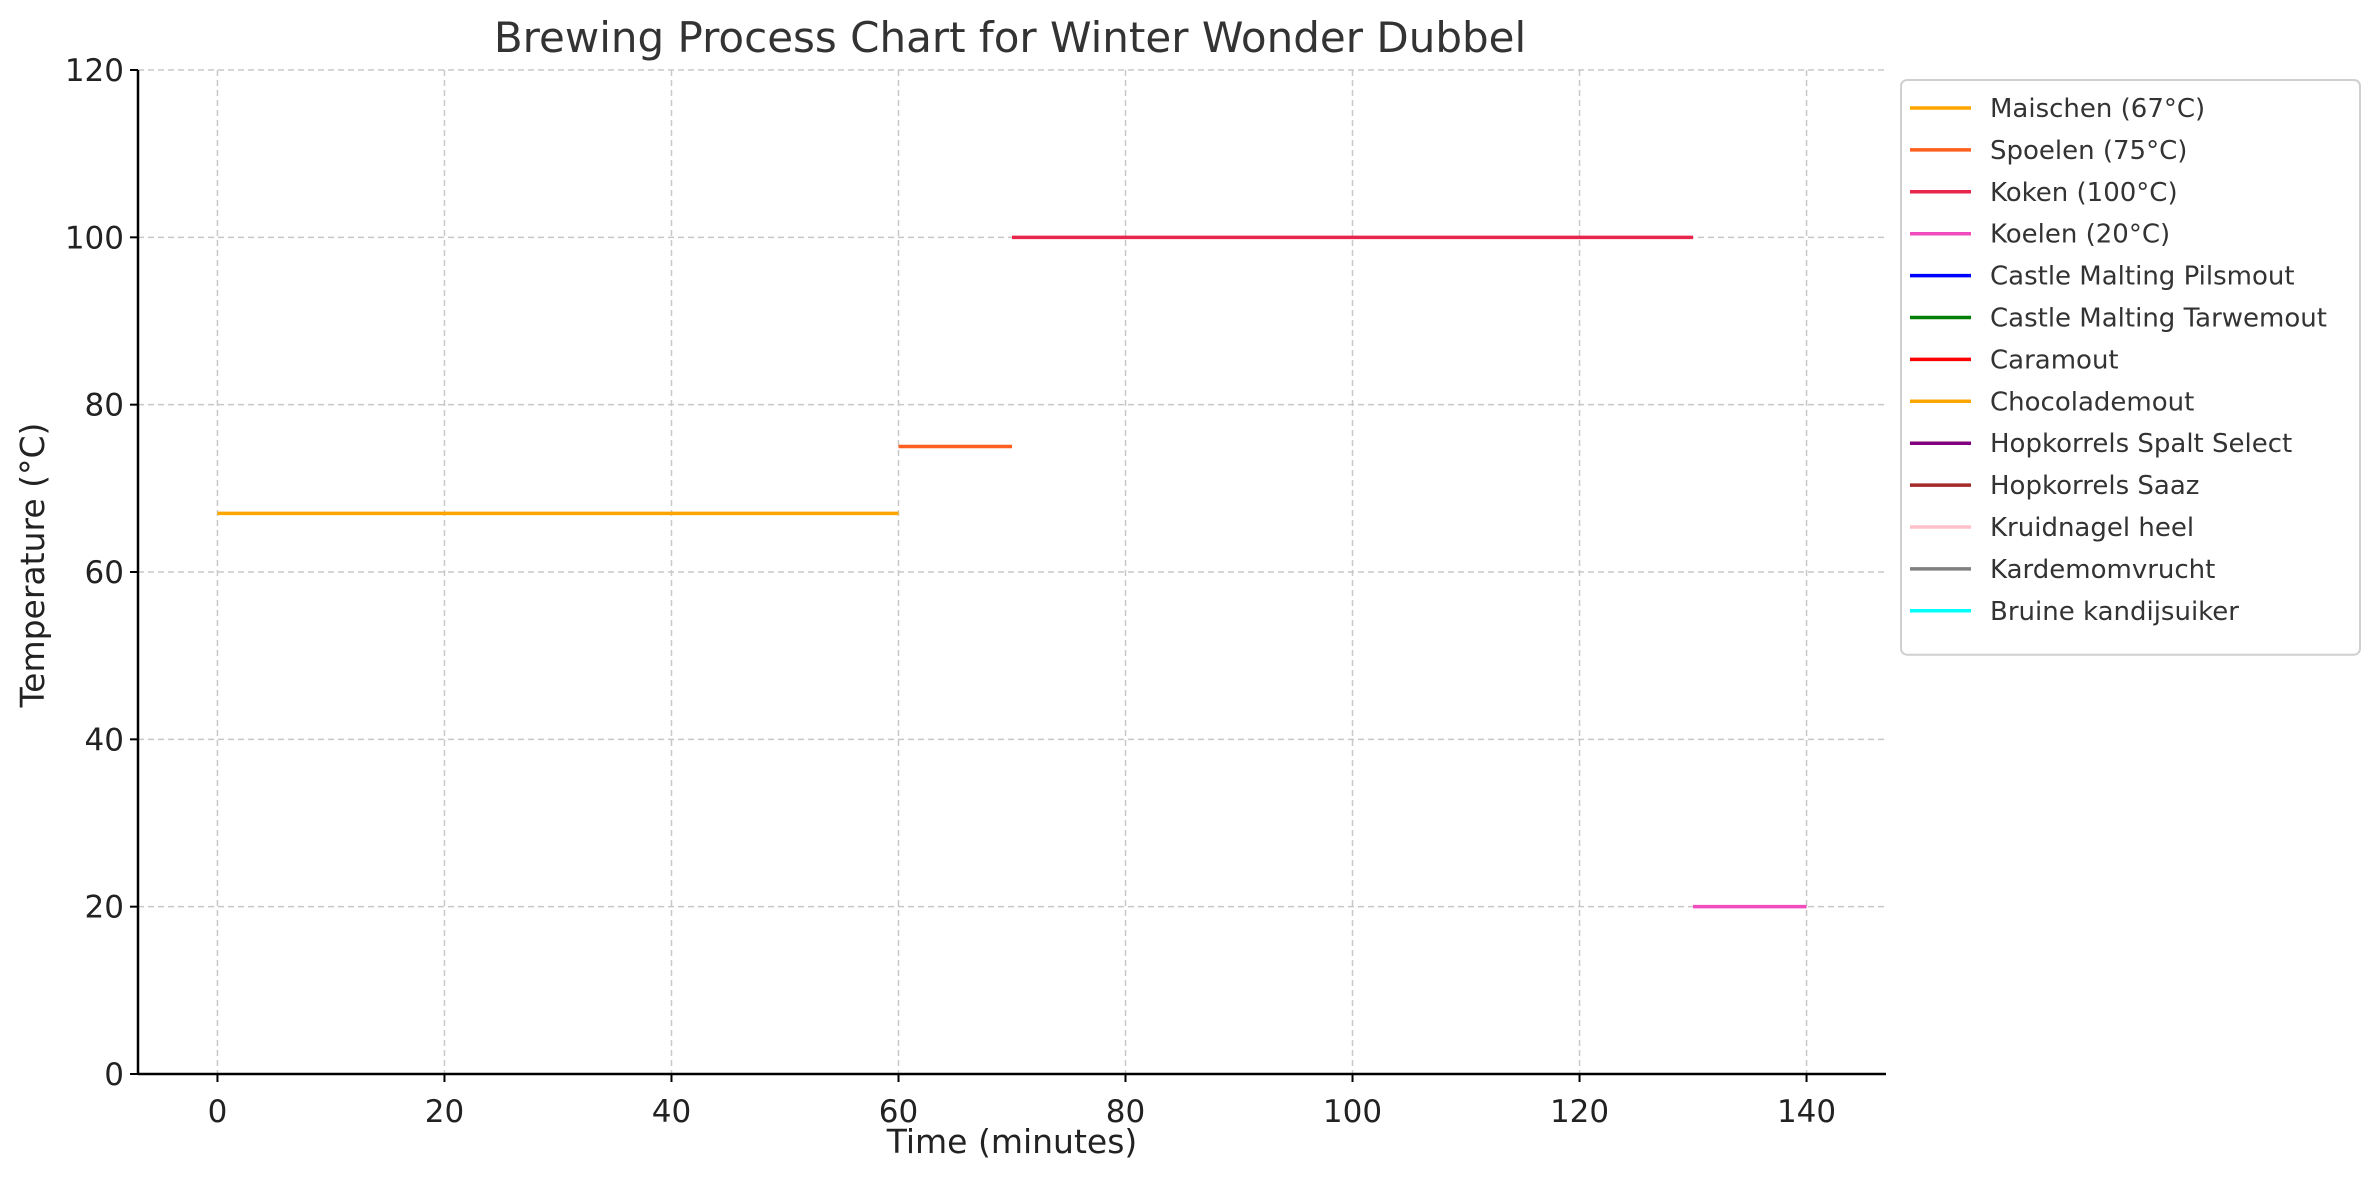  I want to click on y-tick-label: 20, so click(104, 908).